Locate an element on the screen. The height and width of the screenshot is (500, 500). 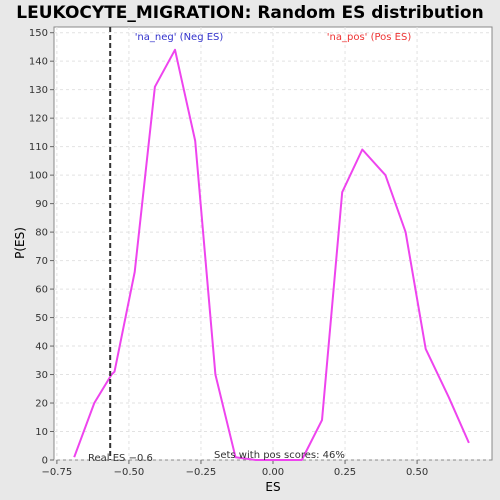
y-tick-label: 0 is located at coordinates (45, 461).